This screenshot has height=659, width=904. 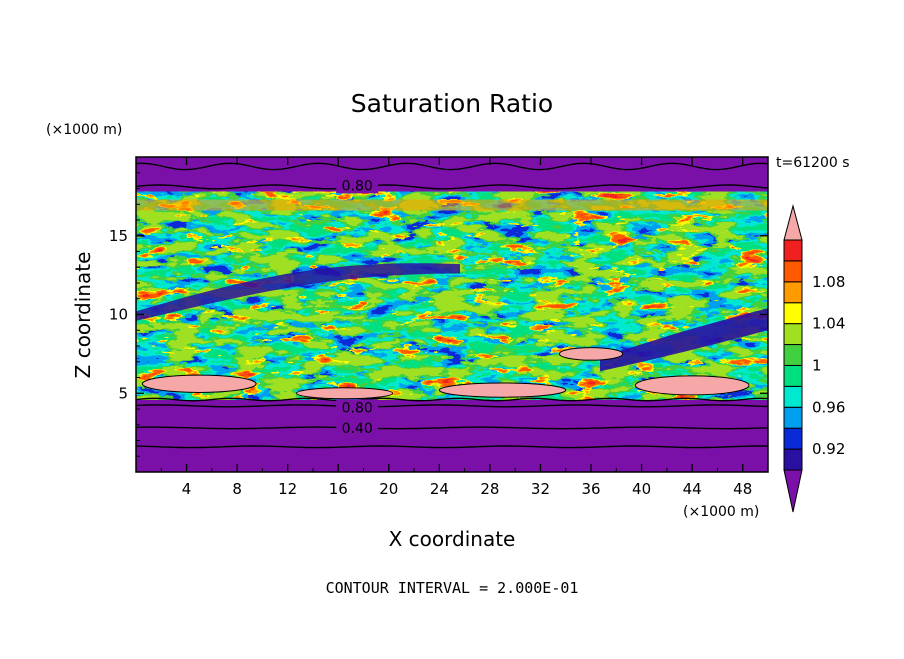 What do you see at coordinates (439, 489) in the screenshot?
I see `x-tick-label: 24` at bounding box center [439, 489].